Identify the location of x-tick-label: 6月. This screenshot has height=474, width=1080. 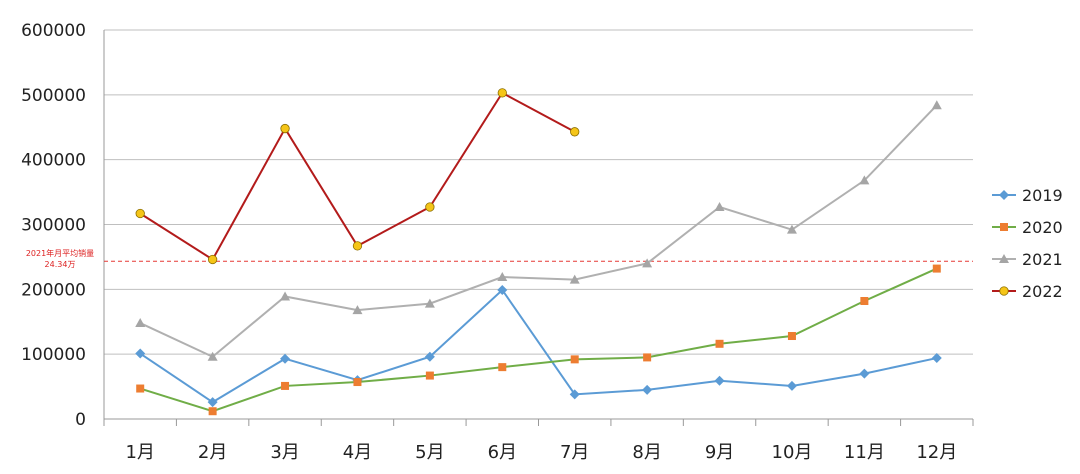
(502, 452).